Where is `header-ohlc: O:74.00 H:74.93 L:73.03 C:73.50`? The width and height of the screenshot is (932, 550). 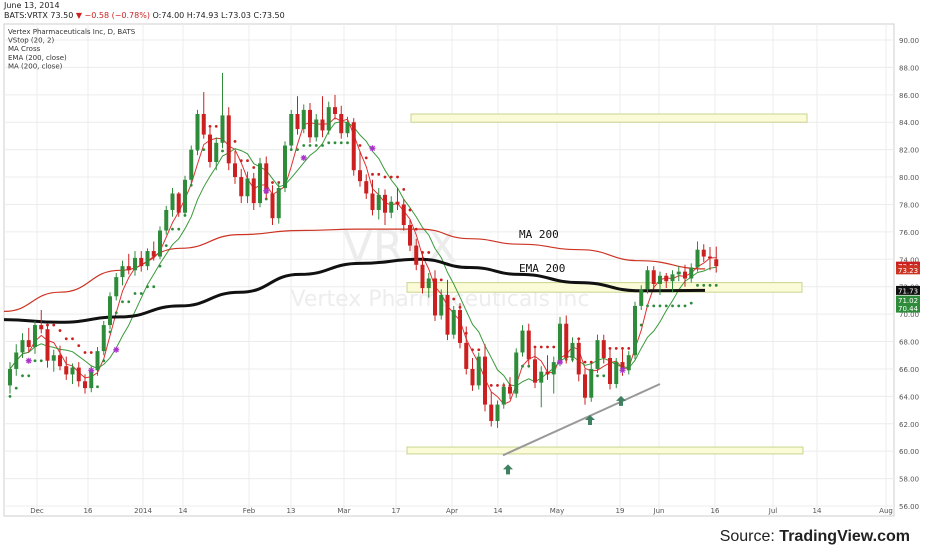
header-ohlc: O:74.00 H:74.93 L:73.03 C:73.50 is located at coordinates (218, 15).